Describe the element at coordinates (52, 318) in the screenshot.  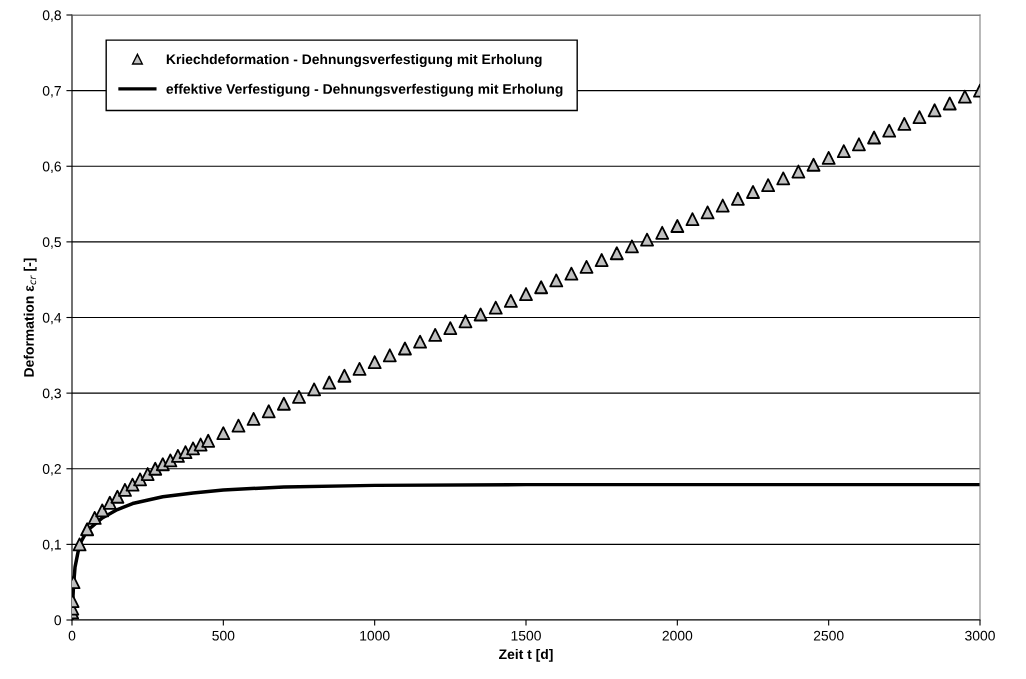
I see `y-tick-label: 0,4` at that location.